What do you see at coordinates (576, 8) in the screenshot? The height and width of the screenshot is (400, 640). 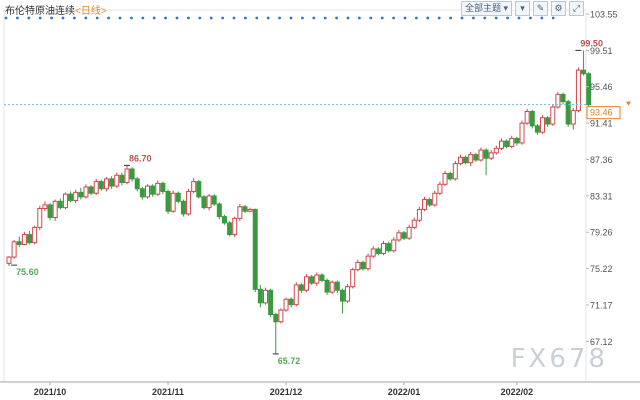 I see `maximize-icon: ⤢` at bounding box center [576, 8].